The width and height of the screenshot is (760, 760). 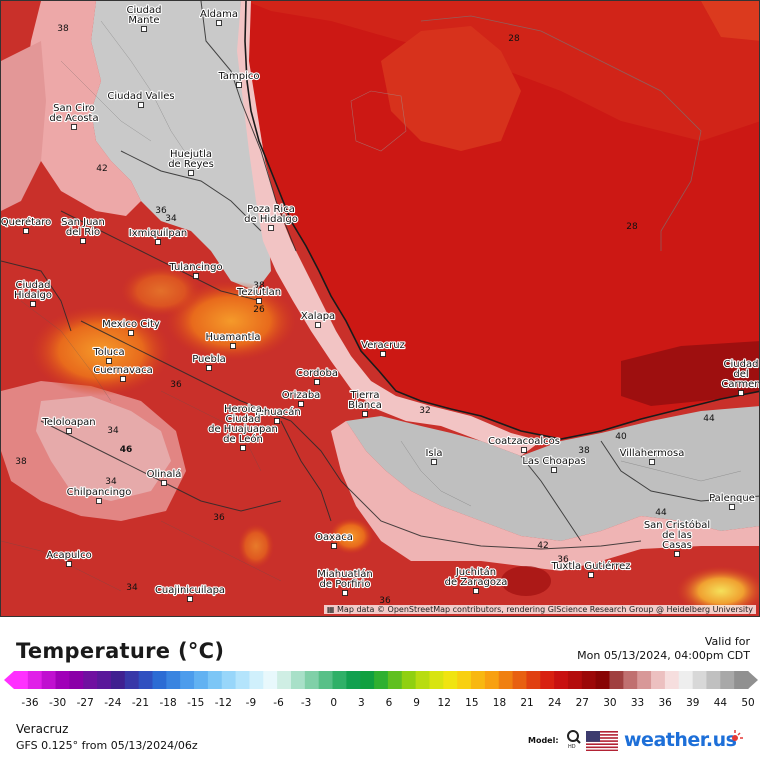 I want to click on color-scale-bar, so click(x=381, y=680).